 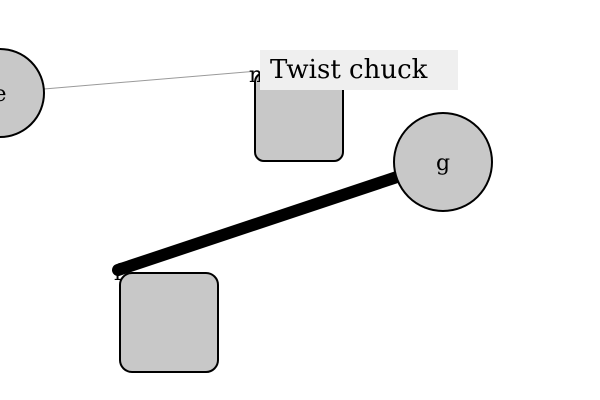 What do you see at coordinates (169, 322) in the screenshot?
I see `node-f-shape` at bounding box center [169, 322].